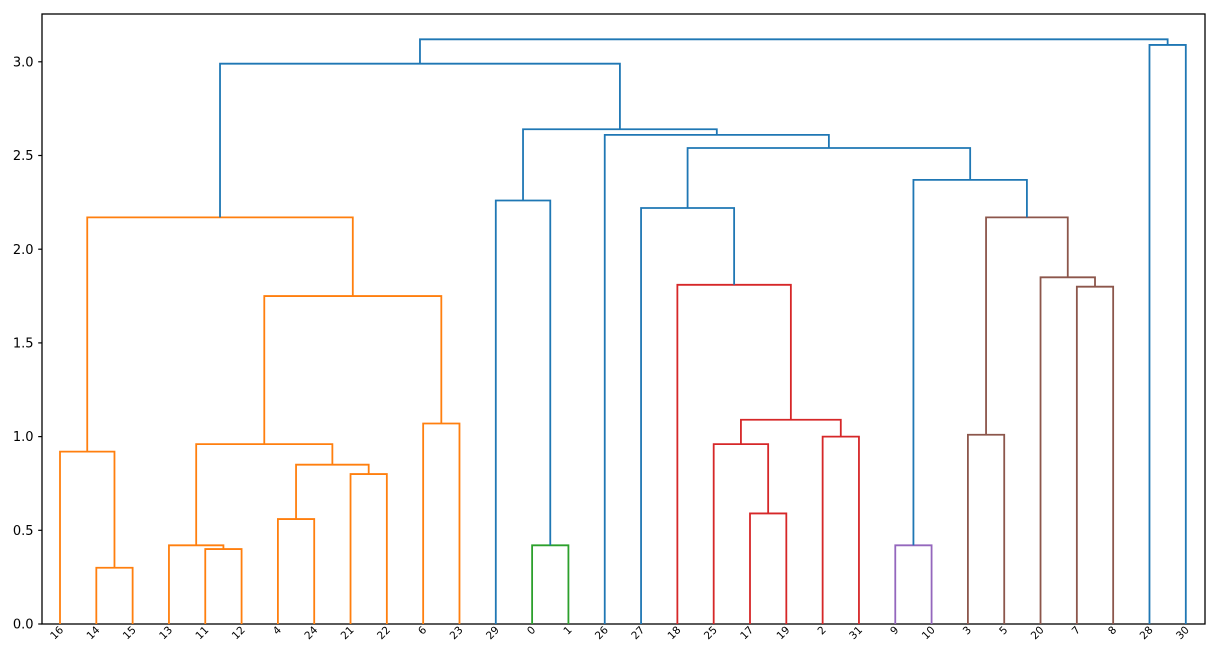  Describe the element at coordinates (741, 533) in the screenshot. I see `dendrogram-link-R2` at that location.